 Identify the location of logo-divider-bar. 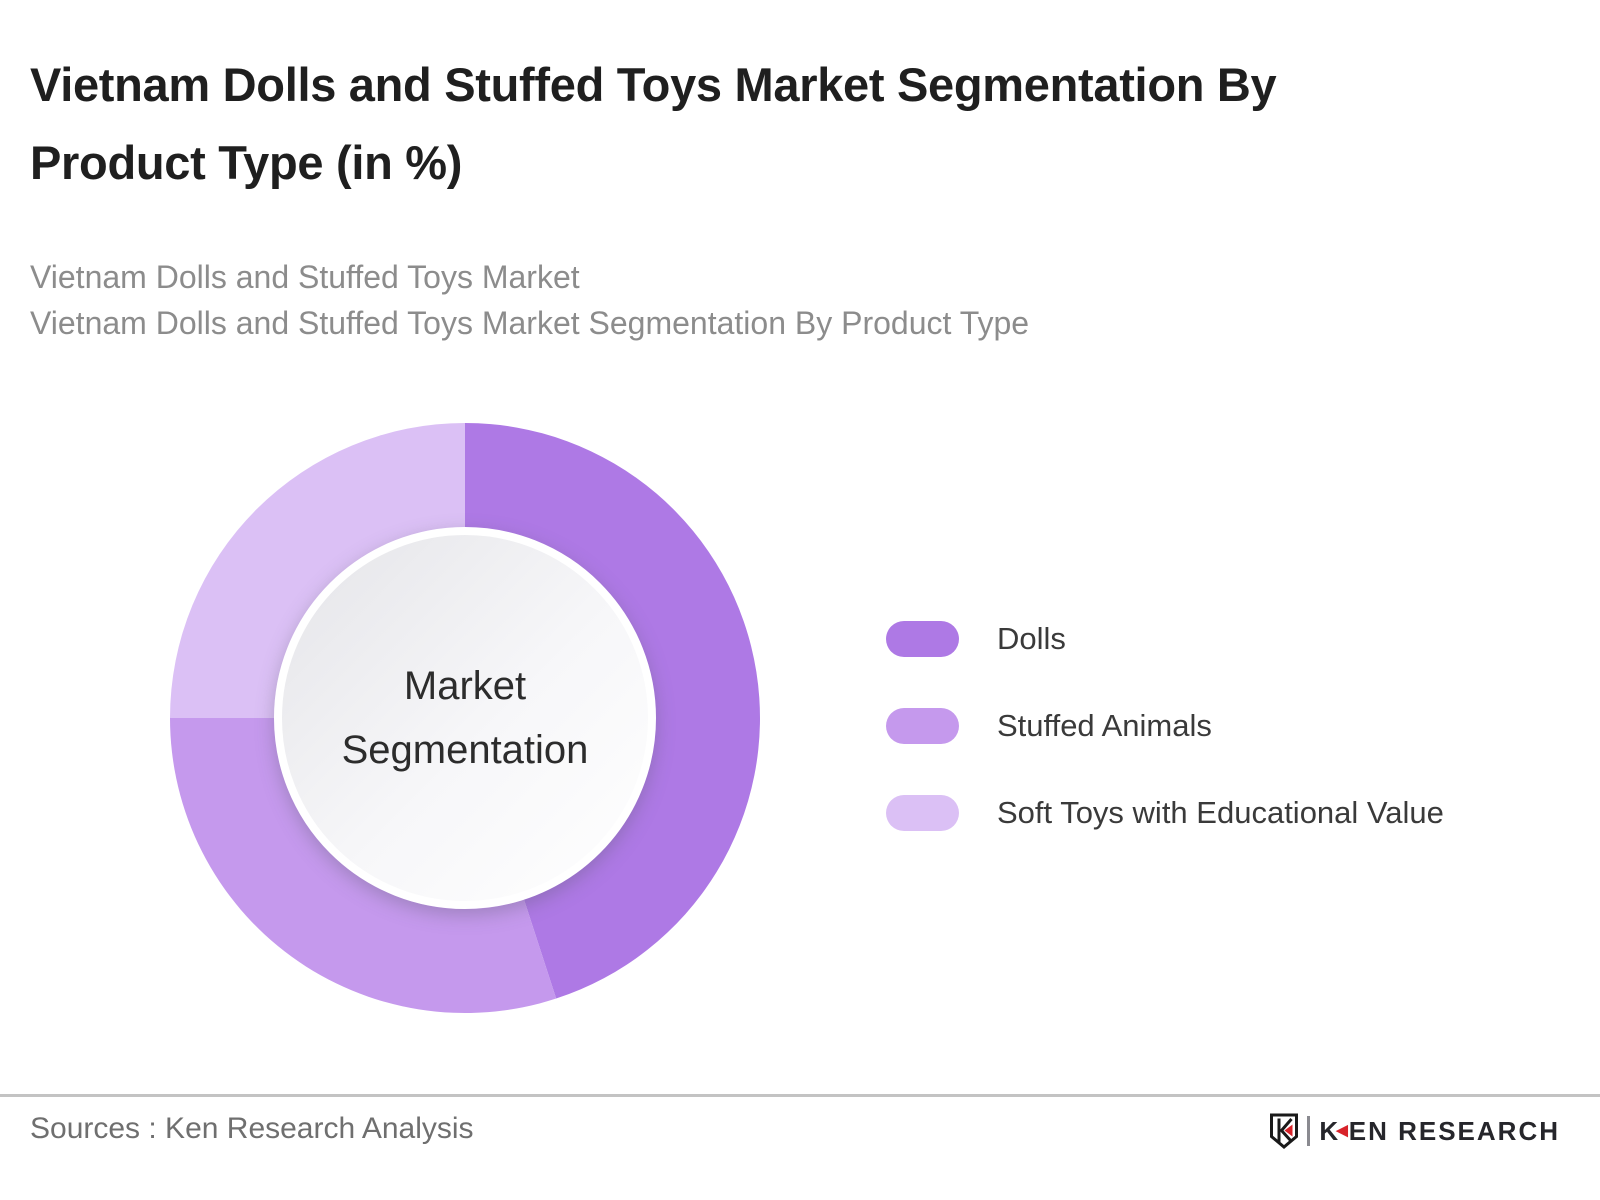
(1309, 1131).